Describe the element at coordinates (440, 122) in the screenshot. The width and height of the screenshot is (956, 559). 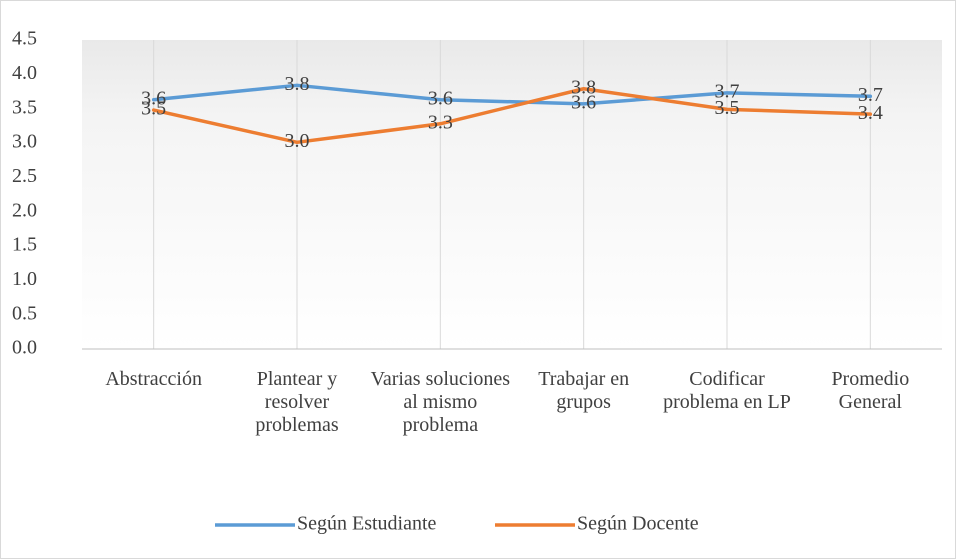
I see `data-label: 3.3` at that location.